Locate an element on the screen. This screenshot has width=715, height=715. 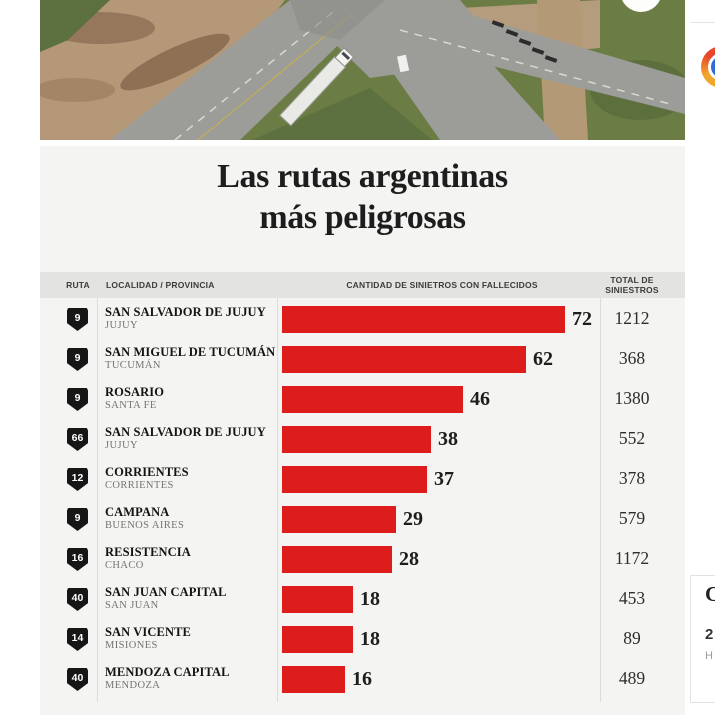
province-name: SAN JUAN is located at coordinates (132, 606).